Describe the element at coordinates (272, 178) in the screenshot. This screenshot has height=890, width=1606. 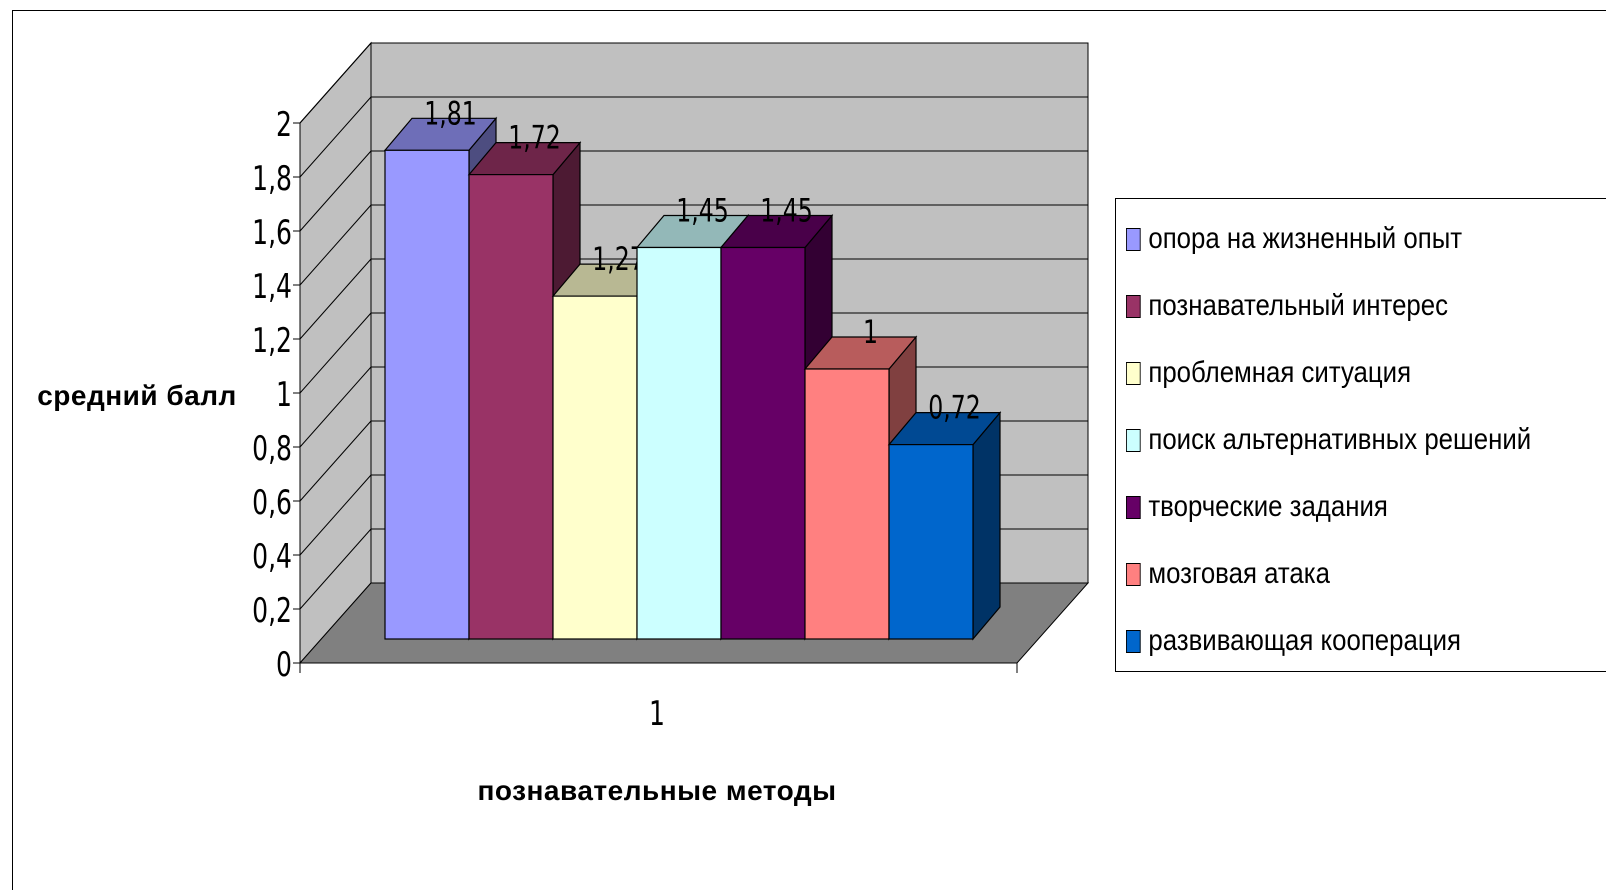
I see `y-tick-label: 1,8` at that location.